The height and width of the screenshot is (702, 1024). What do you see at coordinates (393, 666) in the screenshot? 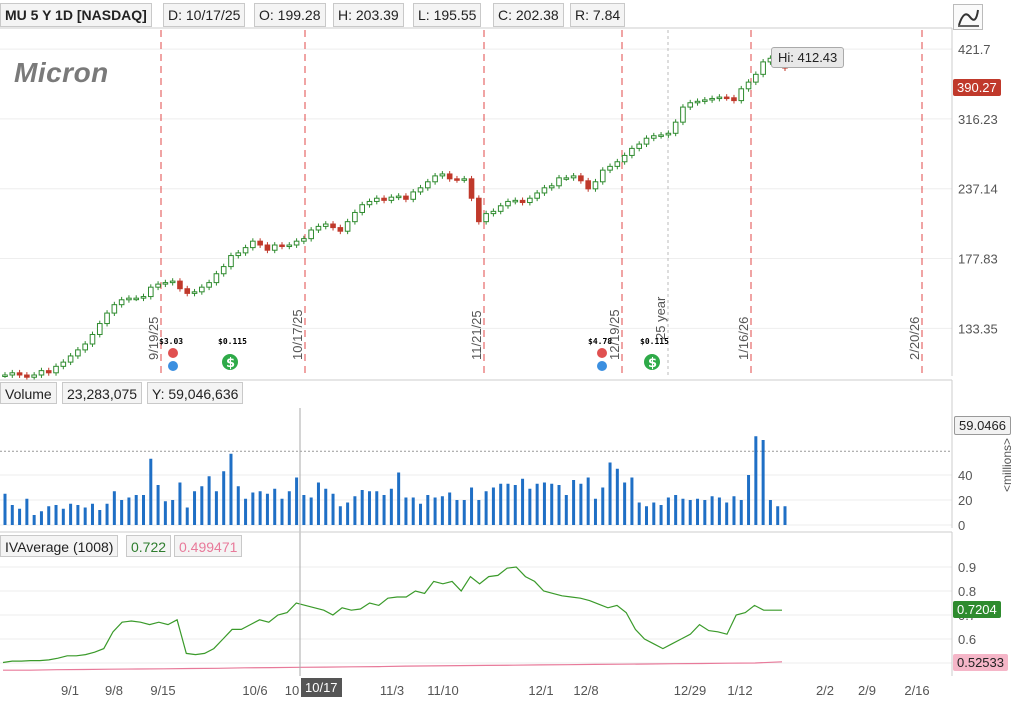
I see `hv-line` at bounding box center [393, 666].